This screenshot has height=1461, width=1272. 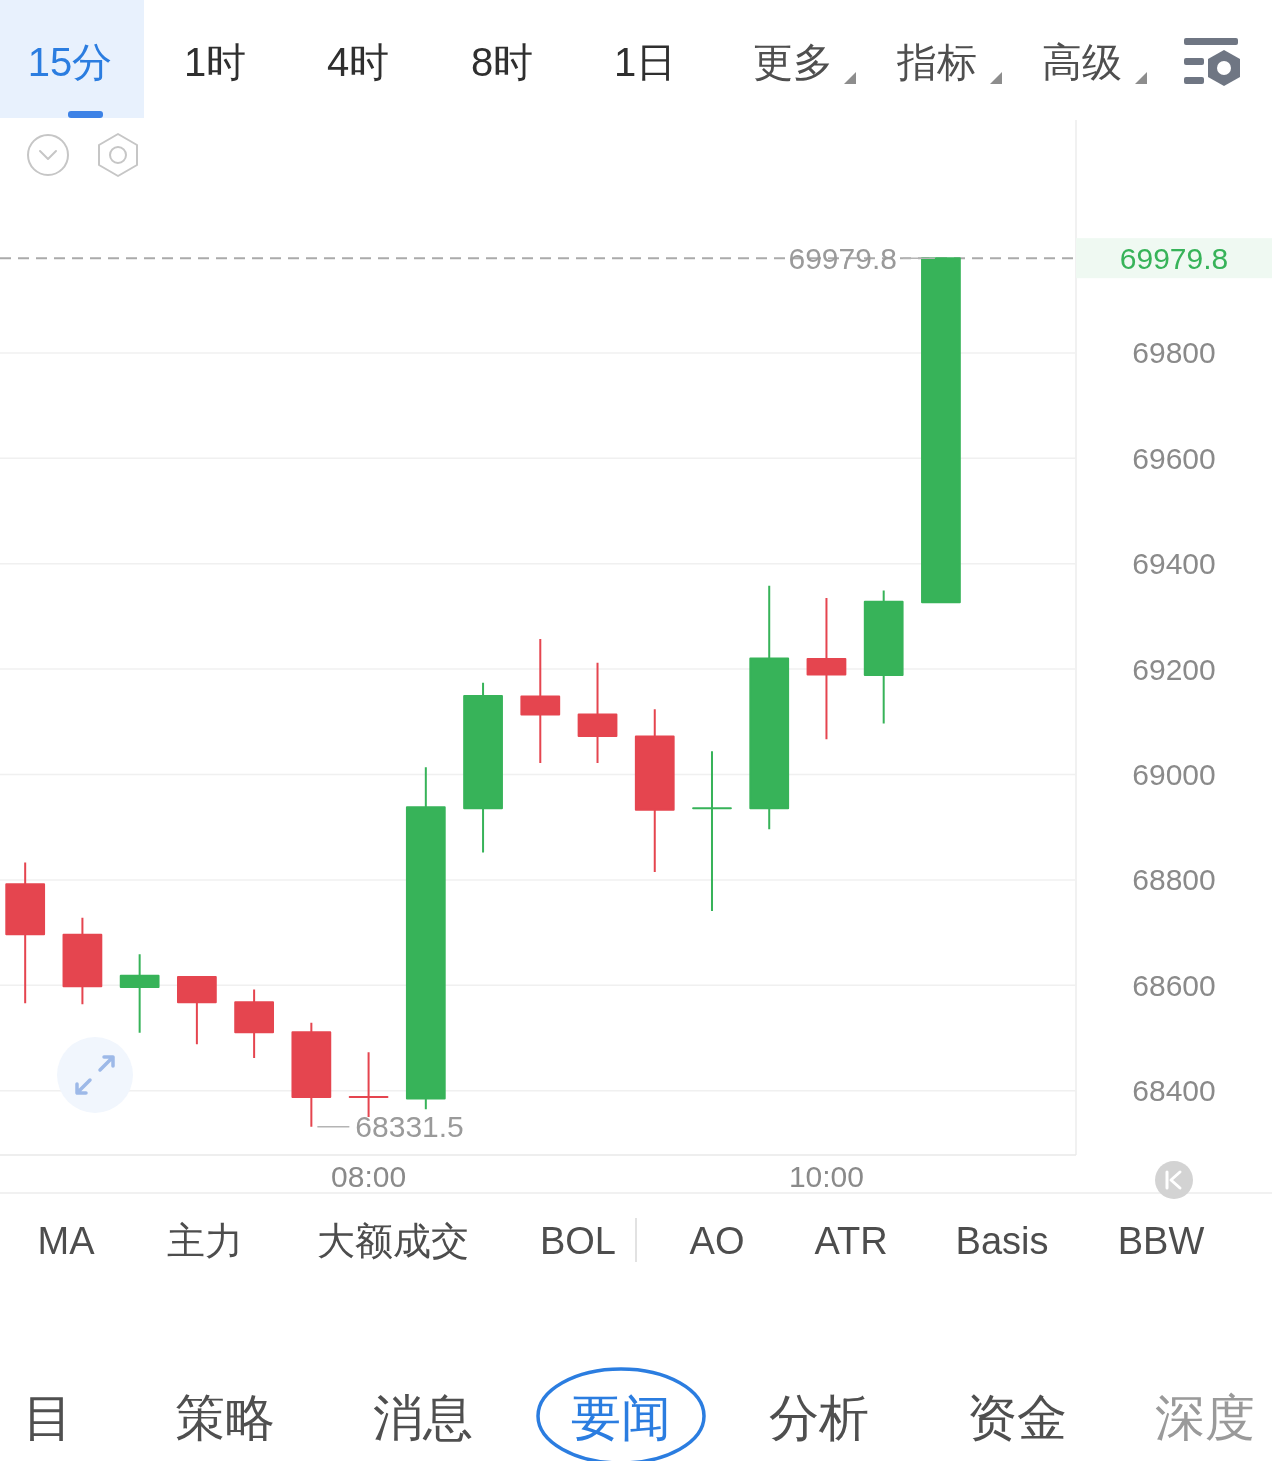 What do you see at coordinates (369, 1176) in the screenshot?
I see `x-tick-label: 08:00` at bounding box center [369, 1176].